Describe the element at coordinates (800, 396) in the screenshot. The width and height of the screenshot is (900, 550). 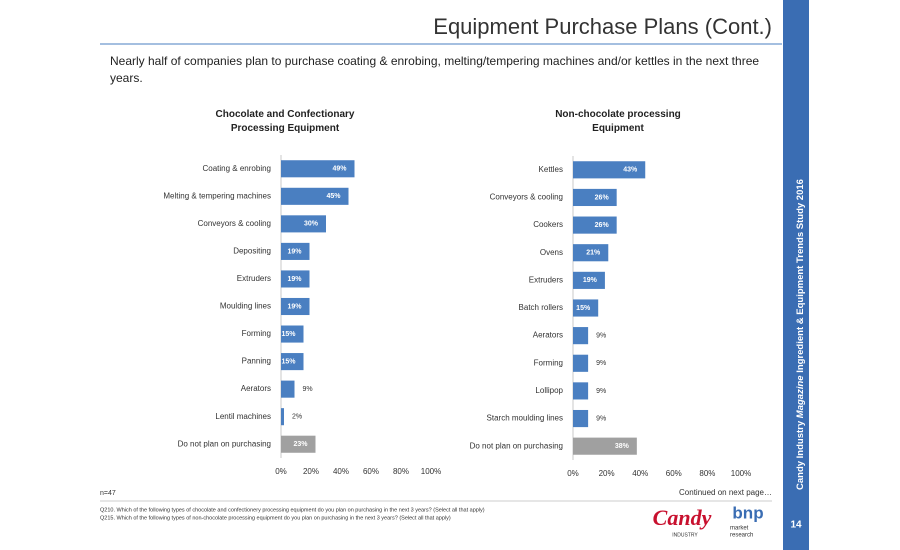
I see `sidebar-part: Magazine` at that location.